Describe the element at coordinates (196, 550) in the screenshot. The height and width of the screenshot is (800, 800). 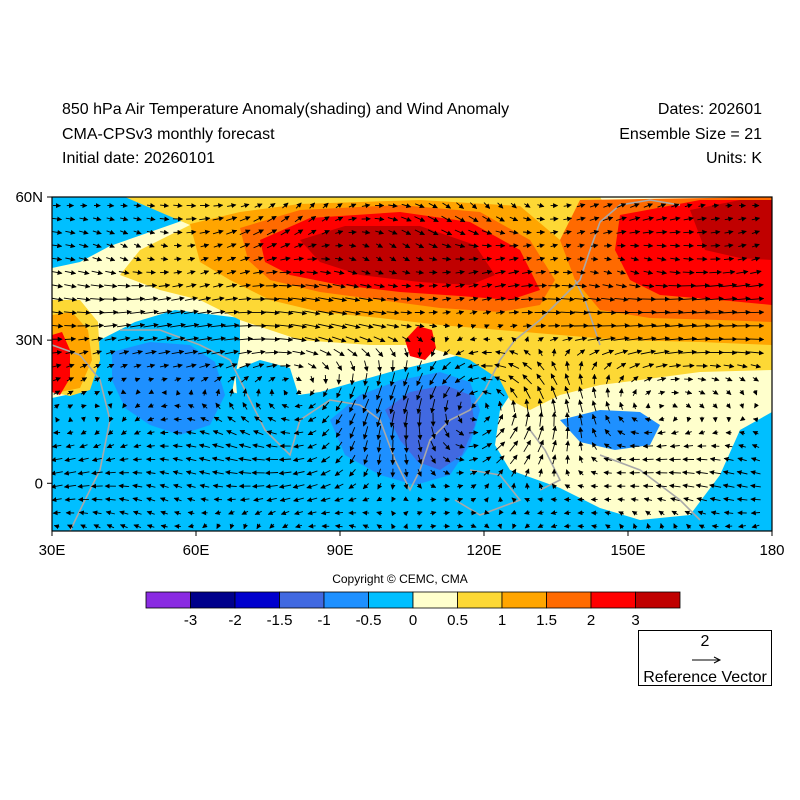
I see `x-tick-label: 60E` at that location.